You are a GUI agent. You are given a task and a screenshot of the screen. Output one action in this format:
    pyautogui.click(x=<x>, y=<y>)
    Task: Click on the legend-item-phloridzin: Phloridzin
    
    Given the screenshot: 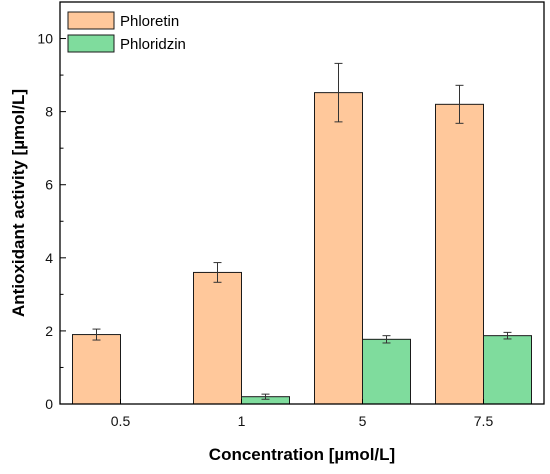 What is the action you would take?
    pyautogui.click(x=126, y=43)
    